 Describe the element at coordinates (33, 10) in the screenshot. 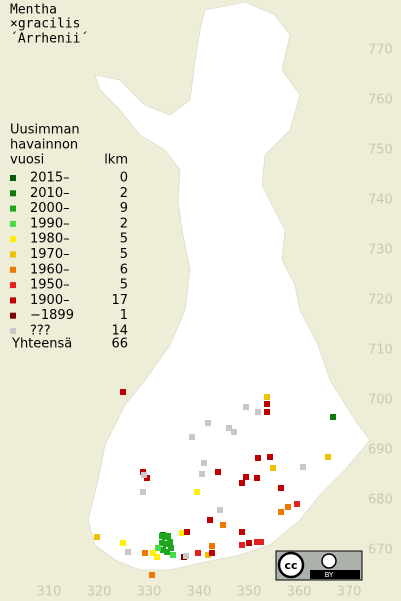

I see `title-line: Mentha` at that location.